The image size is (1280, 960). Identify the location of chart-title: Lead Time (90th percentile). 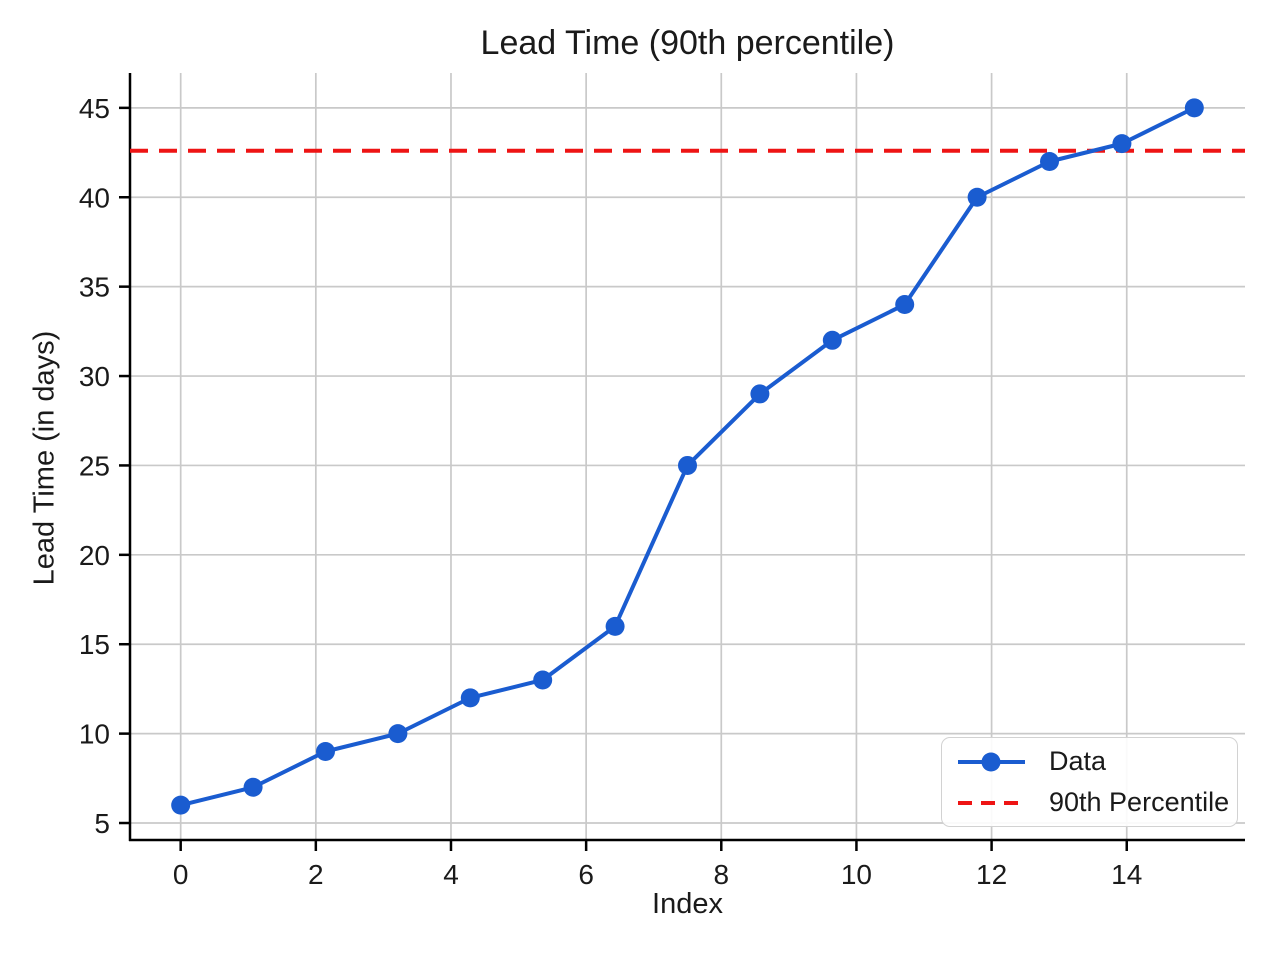
(687, 43).